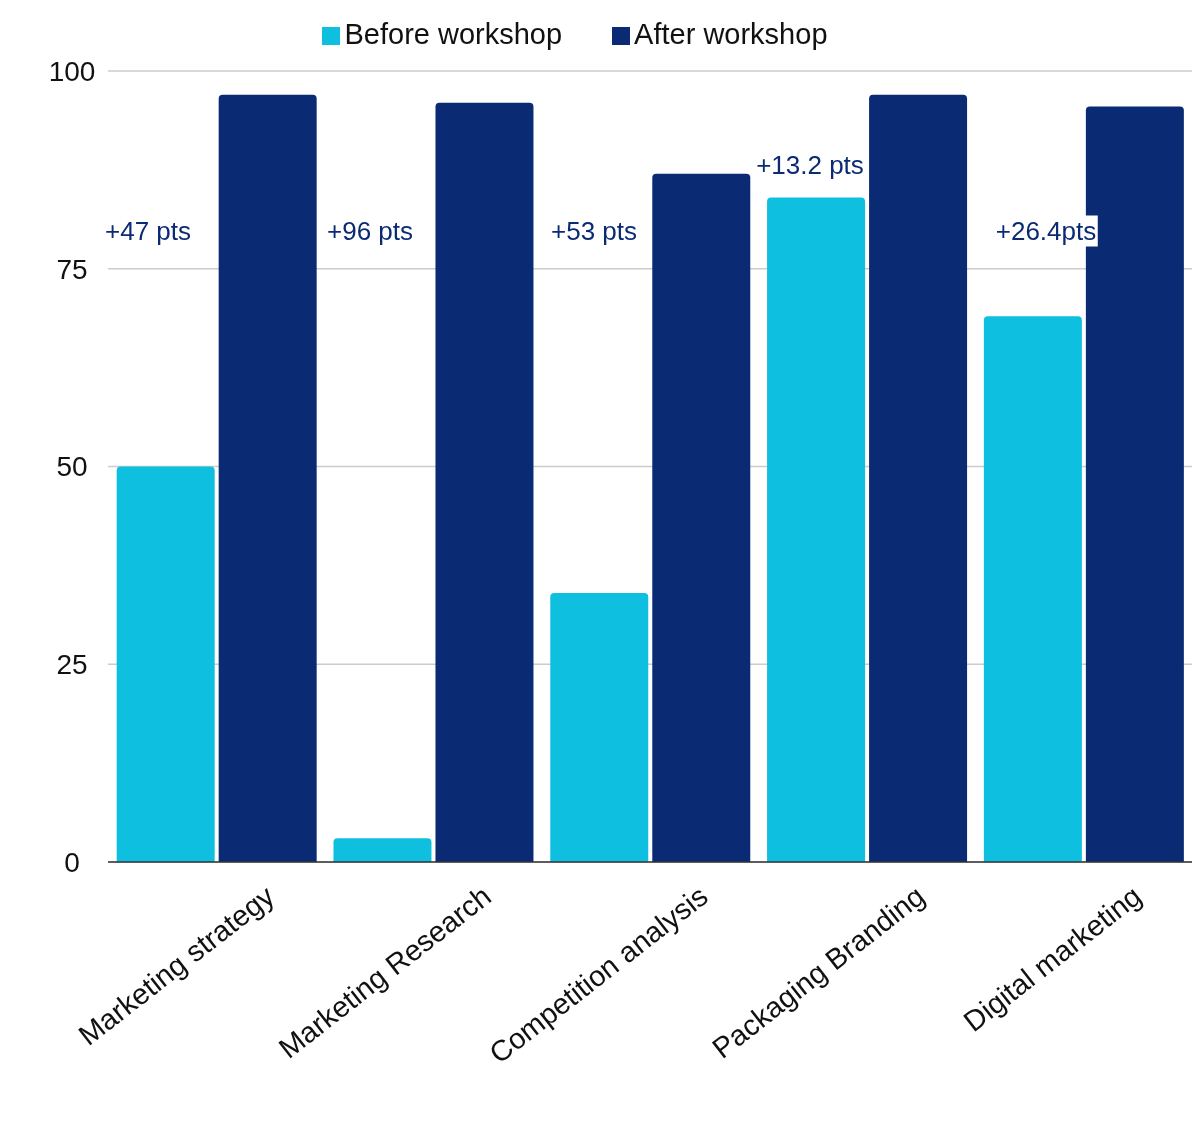  Describe the element at coordinates (594, 231) in the screenshot. I see `annotation: +53 pts` at that location.